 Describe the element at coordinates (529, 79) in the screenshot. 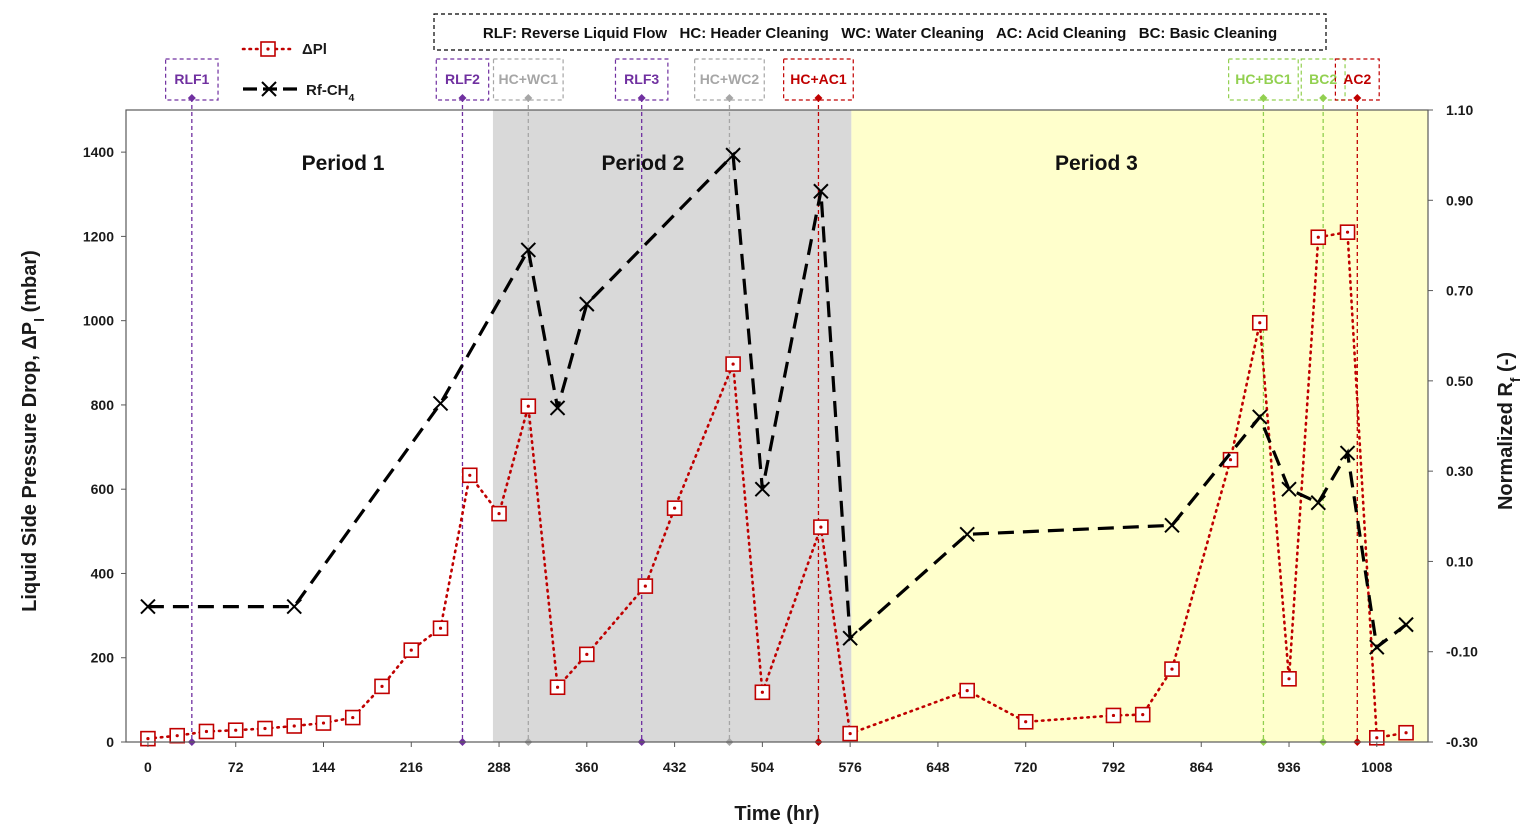

I see `event-label: HC+WC1` at that location.